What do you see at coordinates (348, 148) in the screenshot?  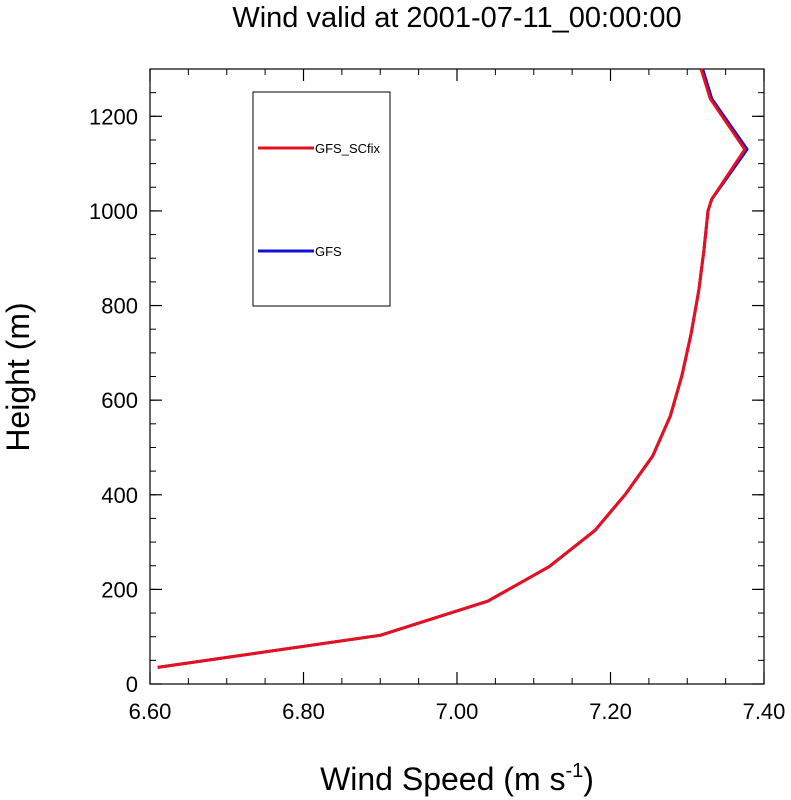 I see `legend-label-gfs-scfix: GFS_SCfix` at bounding box center [348, 148].